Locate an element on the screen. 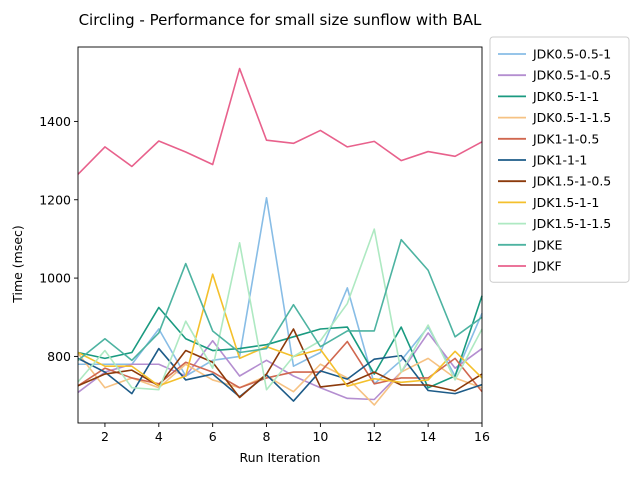 The image size is (640, 484). y-tick-label: 1000 is located at coordinates (55, 278).